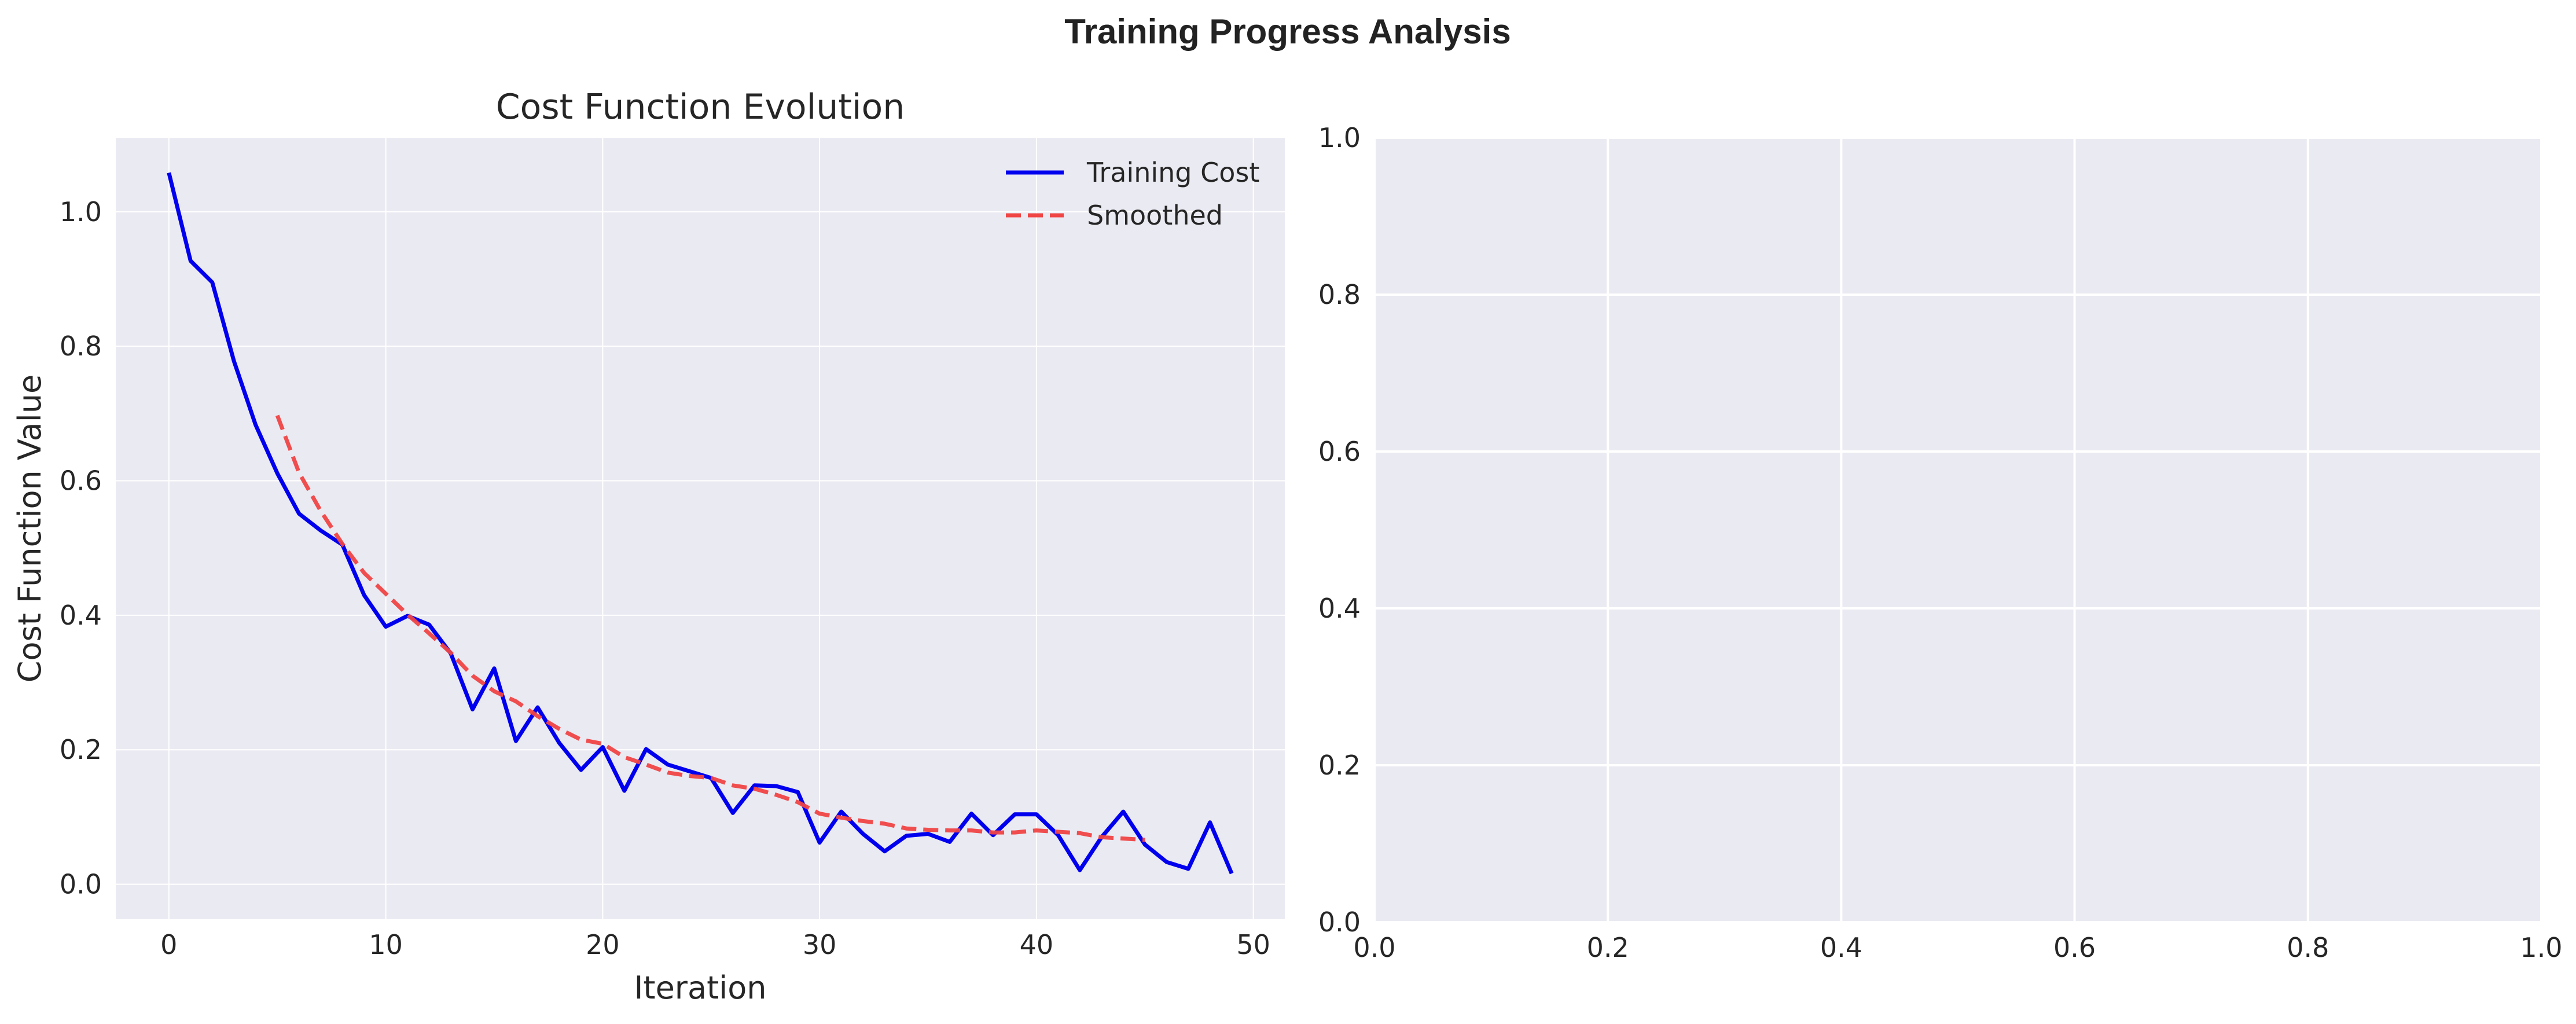 This screenshot has height=1024, width=2576. What do you see at coordinates (81, 481) in the screenshot?
I see `cost-chart-y-tick-label: 0.6` at bounding box center [81, 481].